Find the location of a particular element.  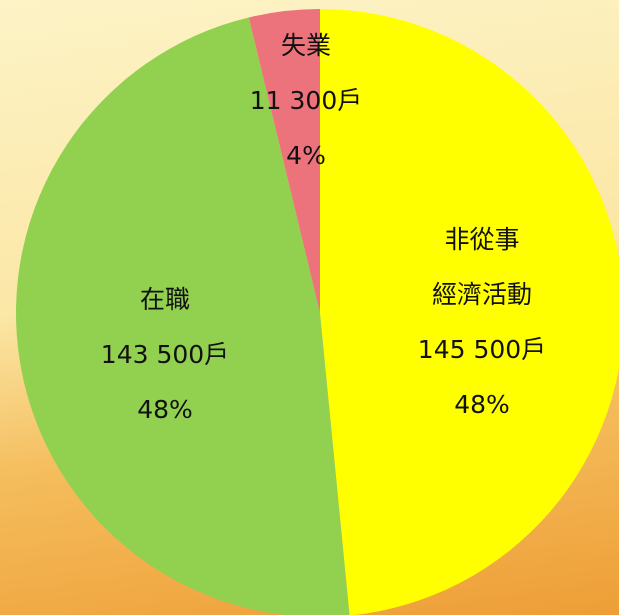

slice-label: 非從事 經濟活動 145 500戶 48% is located at coordinates (482, 322).